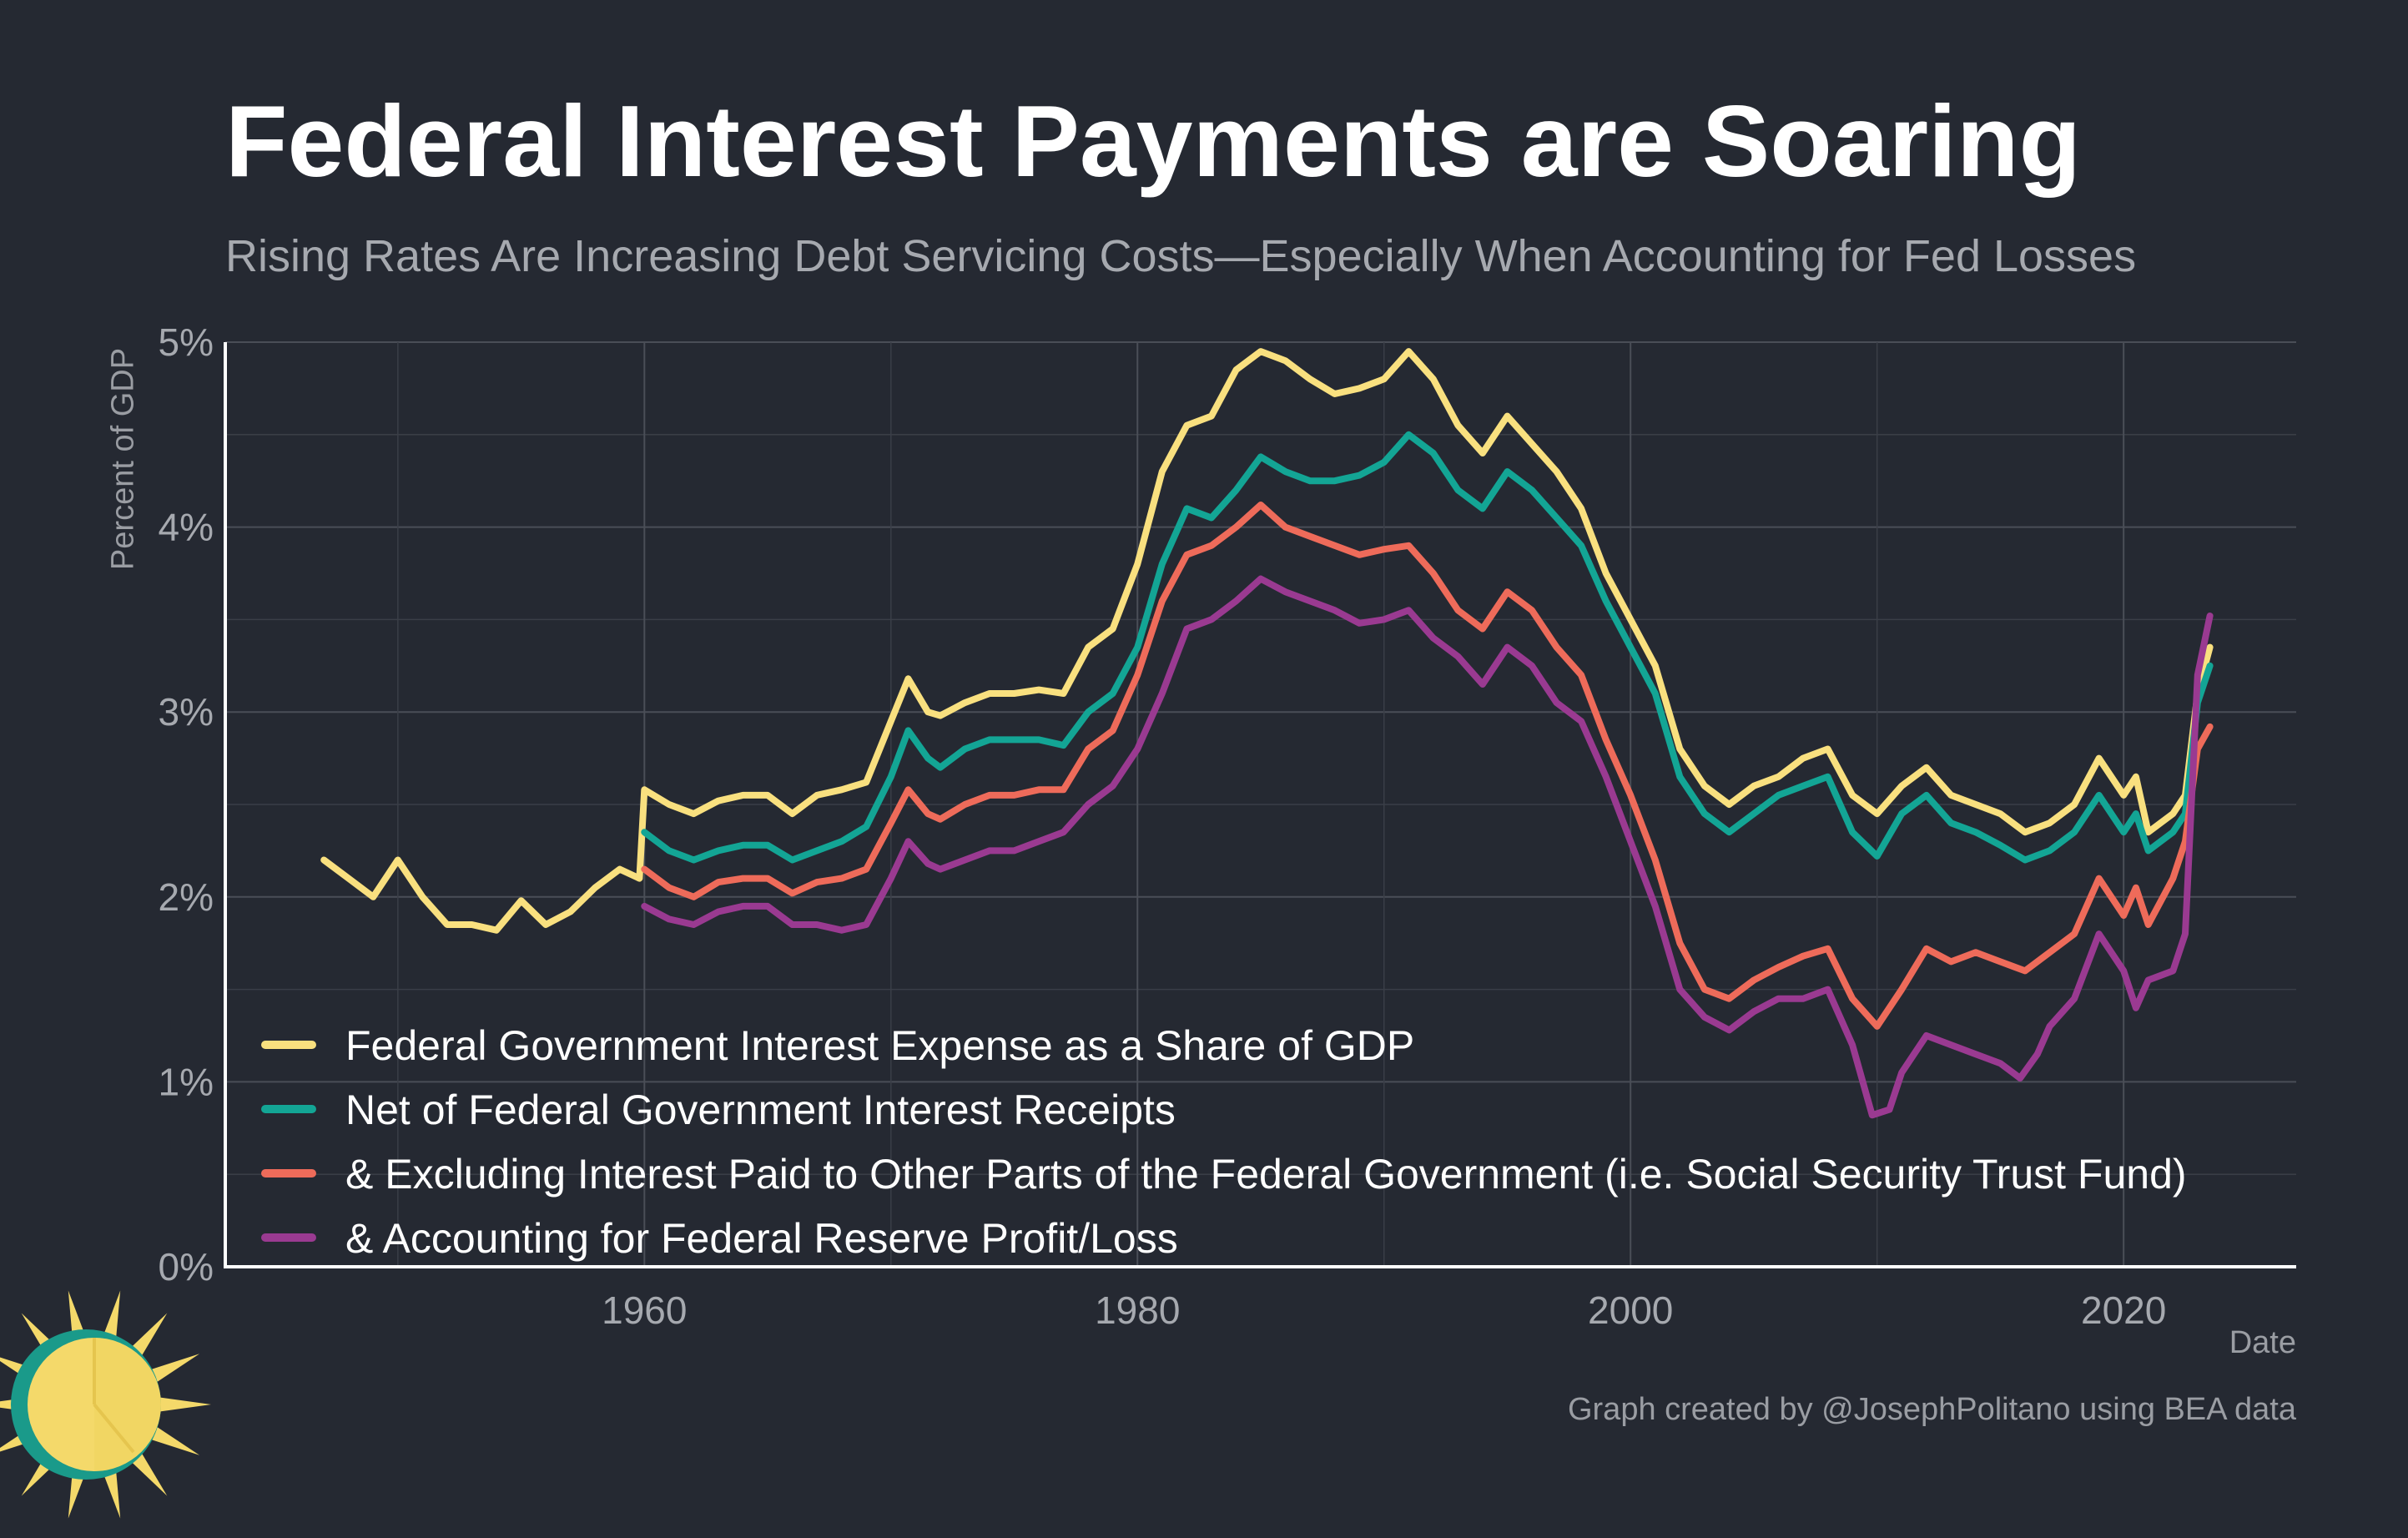 This screenshot has width=2408, height=1538. Describe the element at coordinates (1153, 141) in the screenshot. I see `page-title: Federal Interest Payments are Soaring` at that location.